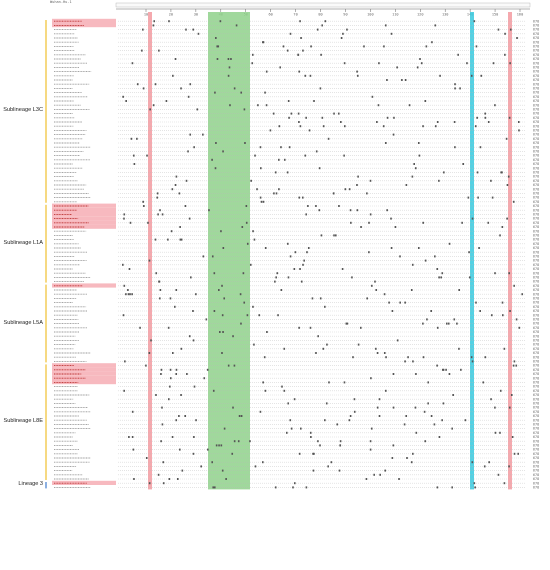 The height and width of the screenshot is (570, 550). Describe the element at coordinates (171, 15) in the screenshot. I see `ruler-tick-label: 20` at that location.